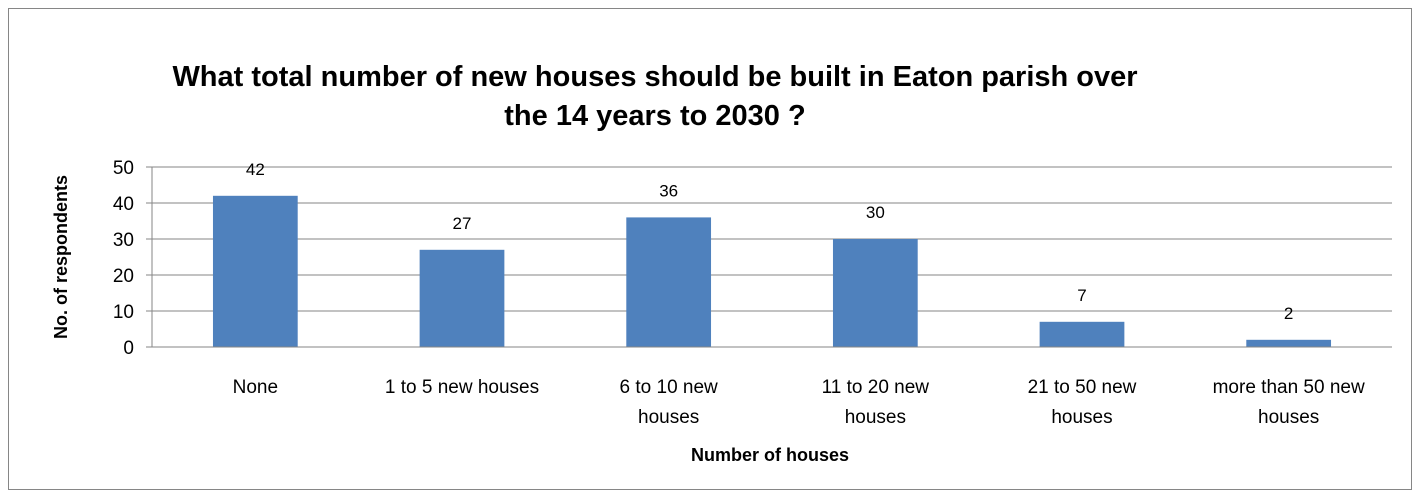  Describe the element at coordinates (462, 387) in the screenshot. I see `x-category-label: 1 to 5 new houses` at that location.